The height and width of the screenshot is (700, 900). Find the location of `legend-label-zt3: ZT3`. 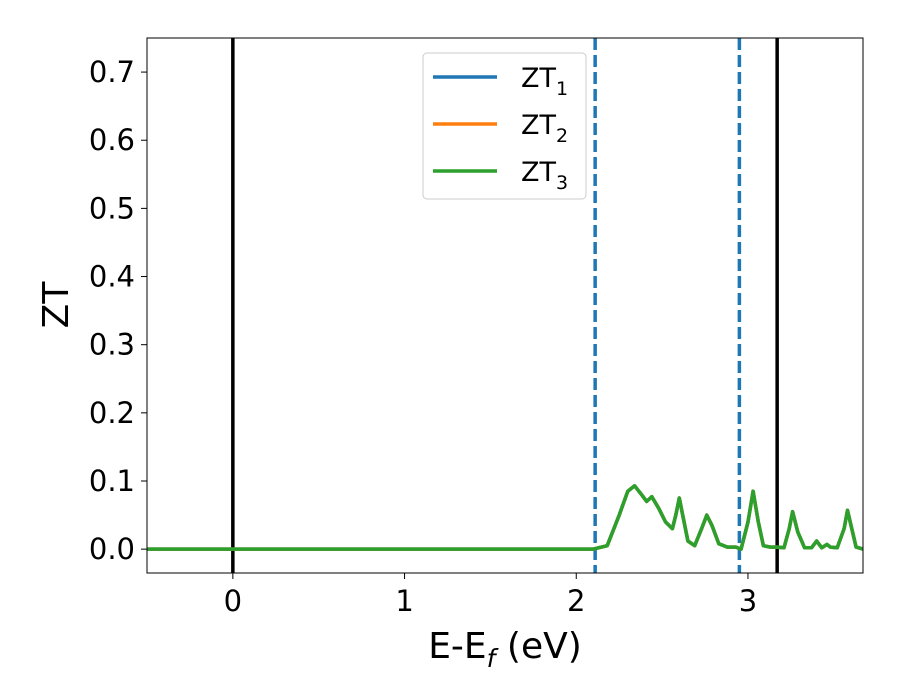

legend-label-zt3: ZT3 is located at coordinates (544, 175).